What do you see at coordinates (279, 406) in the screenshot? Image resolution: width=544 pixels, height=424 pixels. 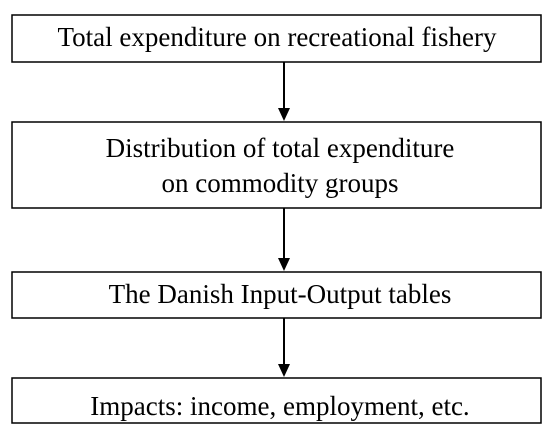 I see `box-label: Impacts: income, employment, etc.` at bounding box center [279, 406].